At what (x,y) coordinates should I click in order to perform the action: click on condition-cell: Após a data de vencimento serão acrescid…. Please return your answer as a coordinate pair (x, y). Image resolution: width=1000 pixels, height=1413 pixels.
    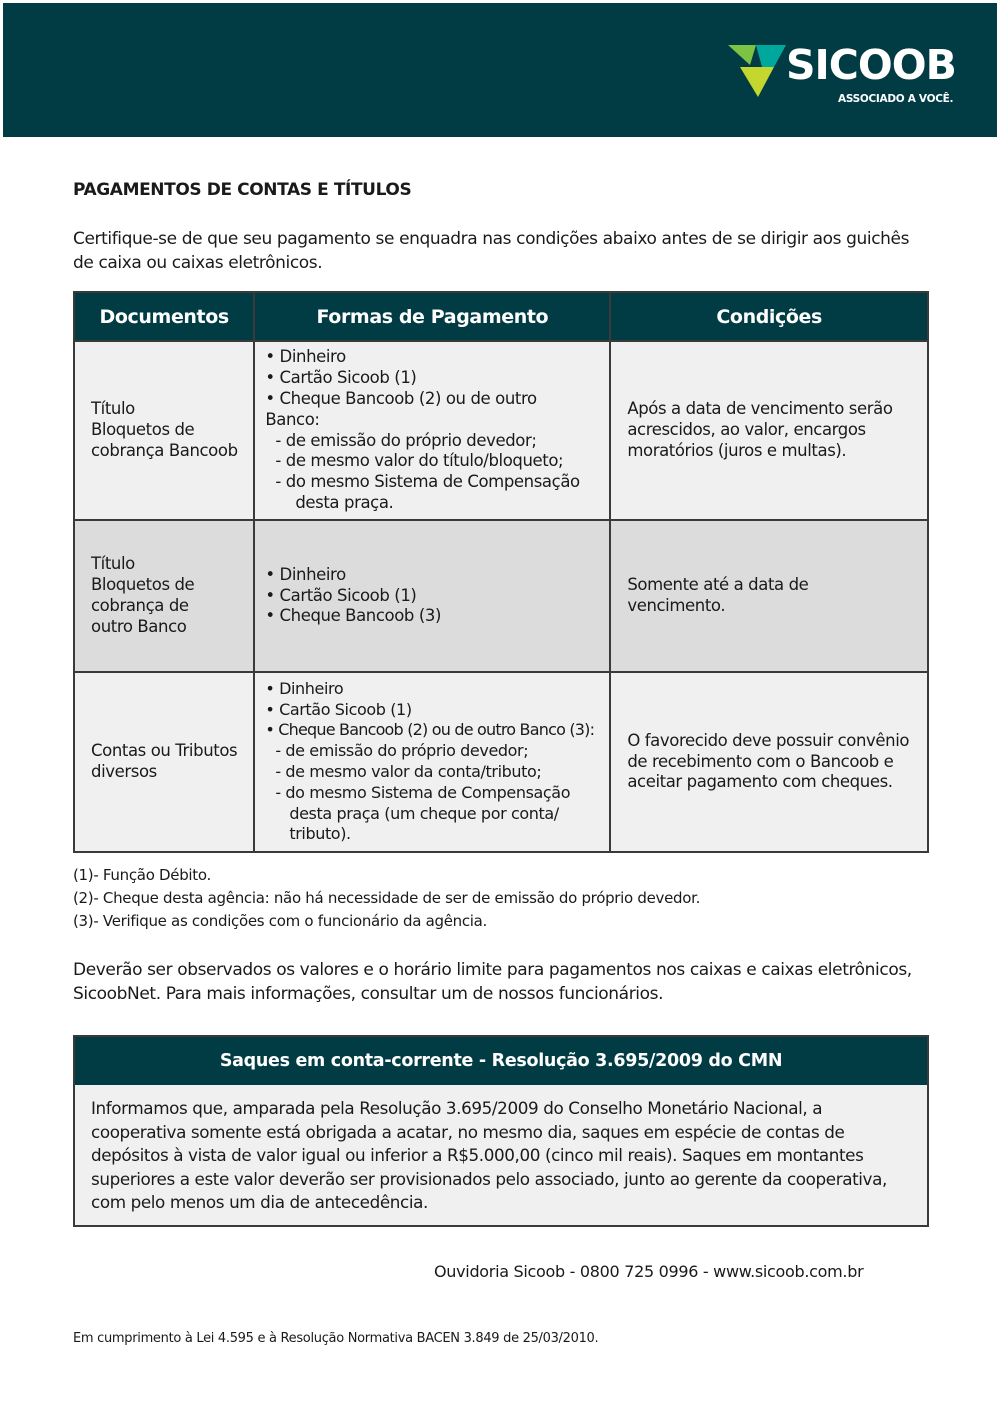
    Looking at the image, I should click on (769, 430).